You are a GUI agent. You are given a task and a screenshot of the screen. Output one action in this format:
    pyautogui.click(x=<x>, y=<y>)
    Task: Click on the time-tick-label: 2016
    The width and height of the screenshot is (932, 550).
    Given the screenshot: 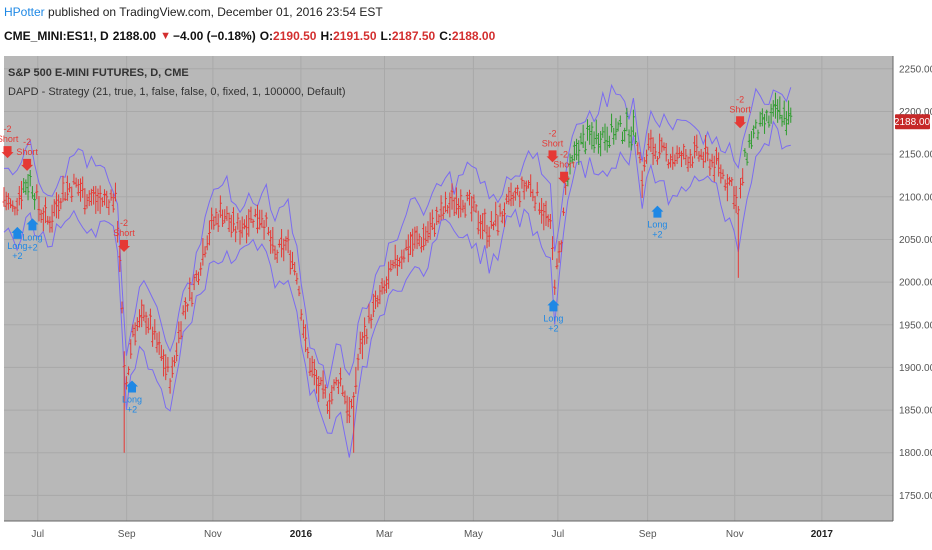 What is the action you would take?
    pyautogui.click(x=301, y=534)
    